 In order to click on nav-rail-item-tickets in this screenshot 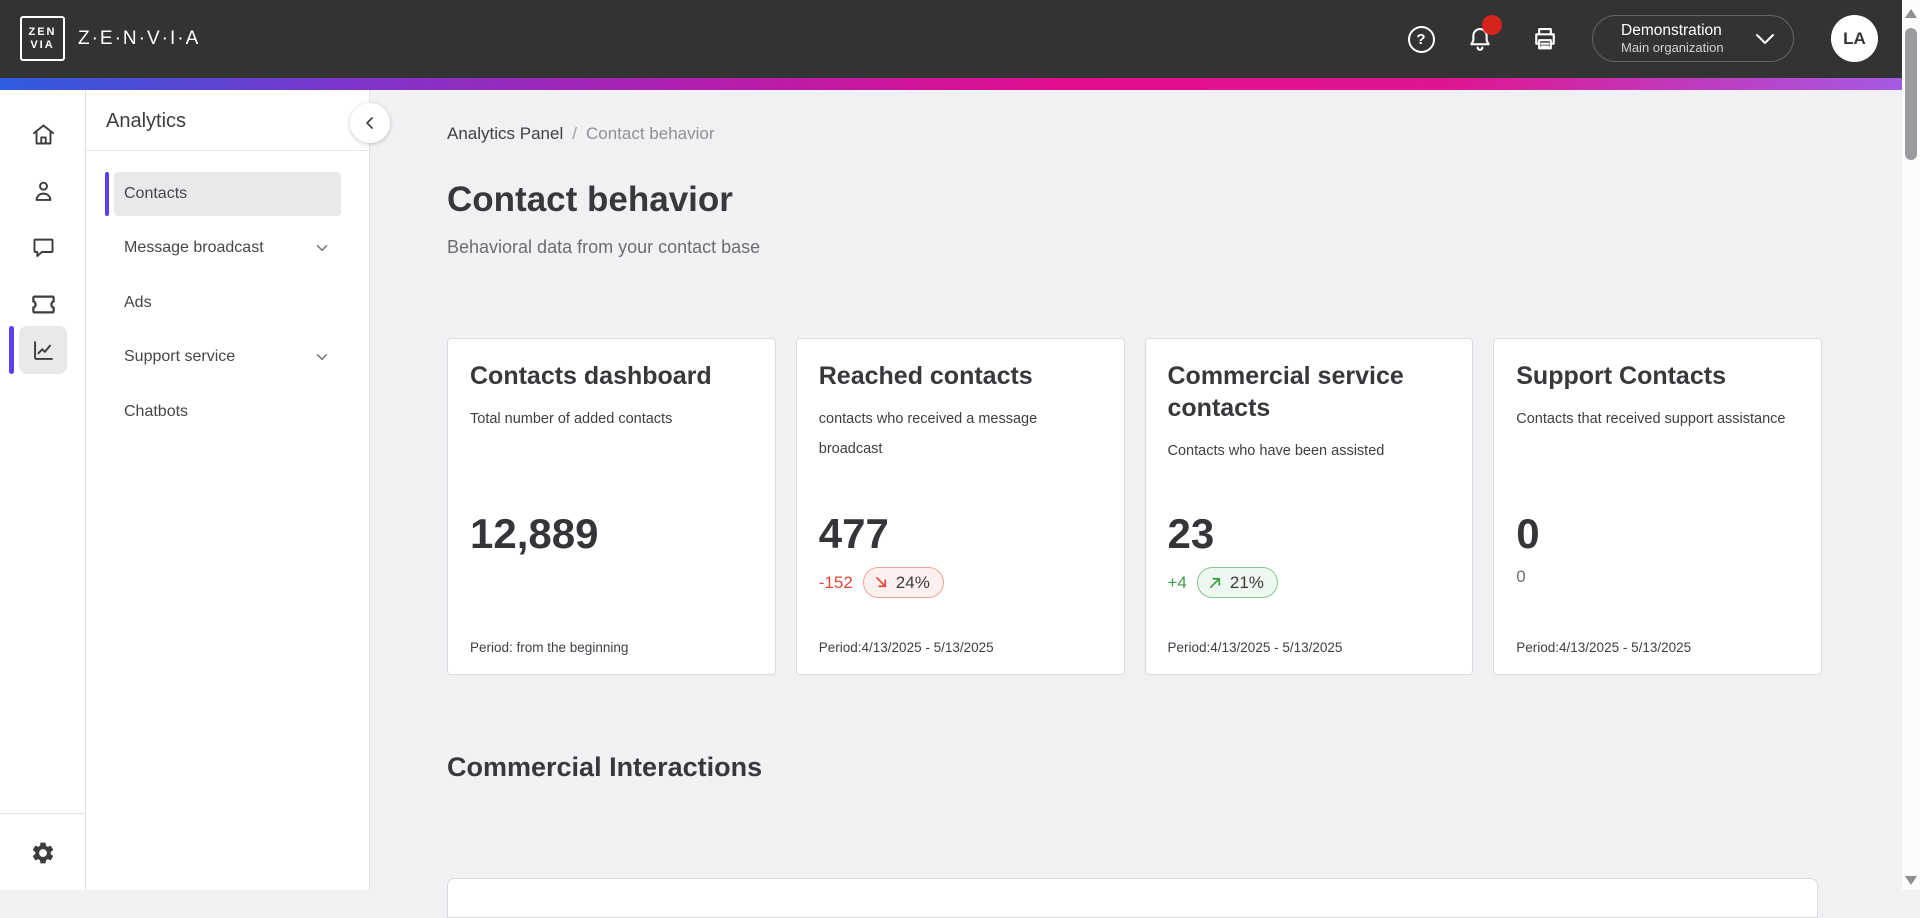, I will do `click(43, 304)`.